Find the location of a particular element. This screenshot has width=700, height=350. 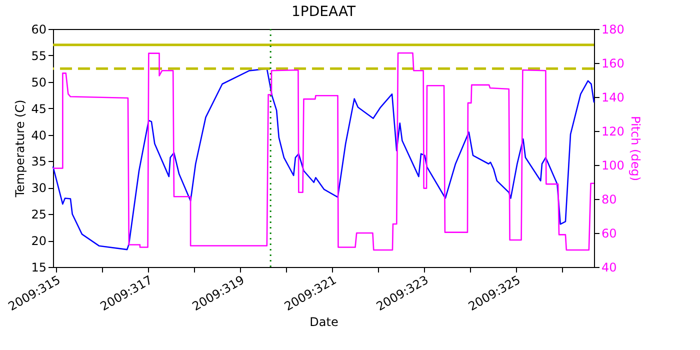

y-tick-label: 40 is located at coordinates (38, 135).